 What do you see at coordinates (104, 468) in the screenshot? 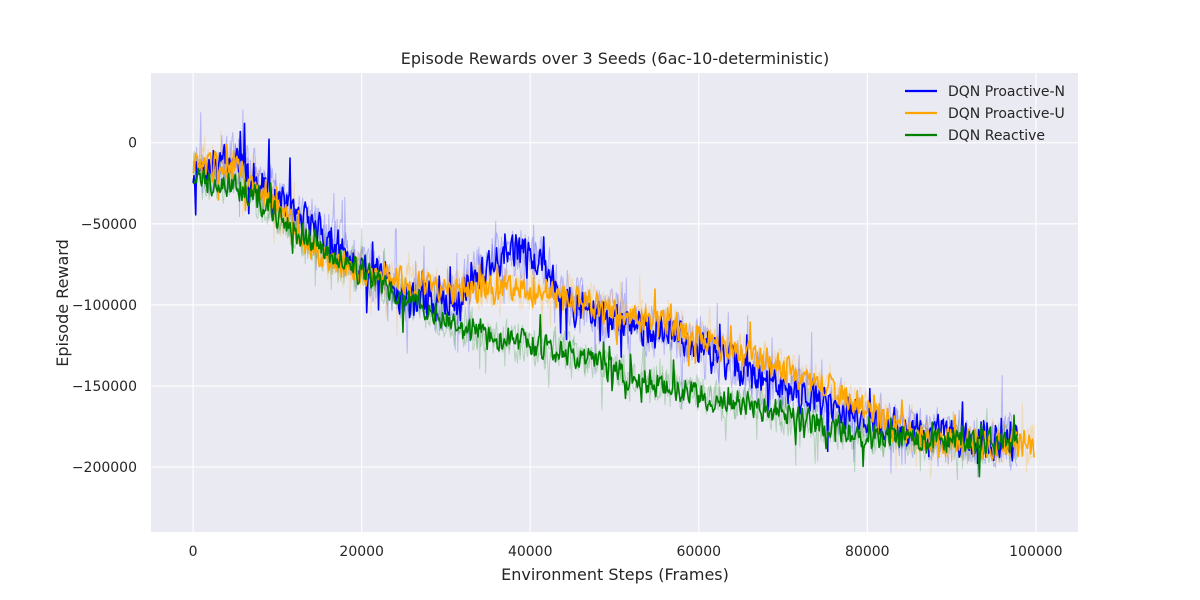
I see `y-tick-label: −200000` at bounding box center [104, 468].